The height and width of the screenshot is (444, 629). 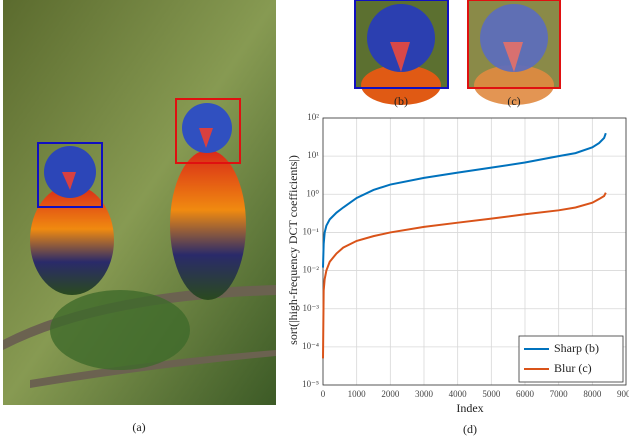 What do you see at coordinates (424, 394) in the screenshot?
I see `x-tick-label: 3000` at bounding box center [424, 394].